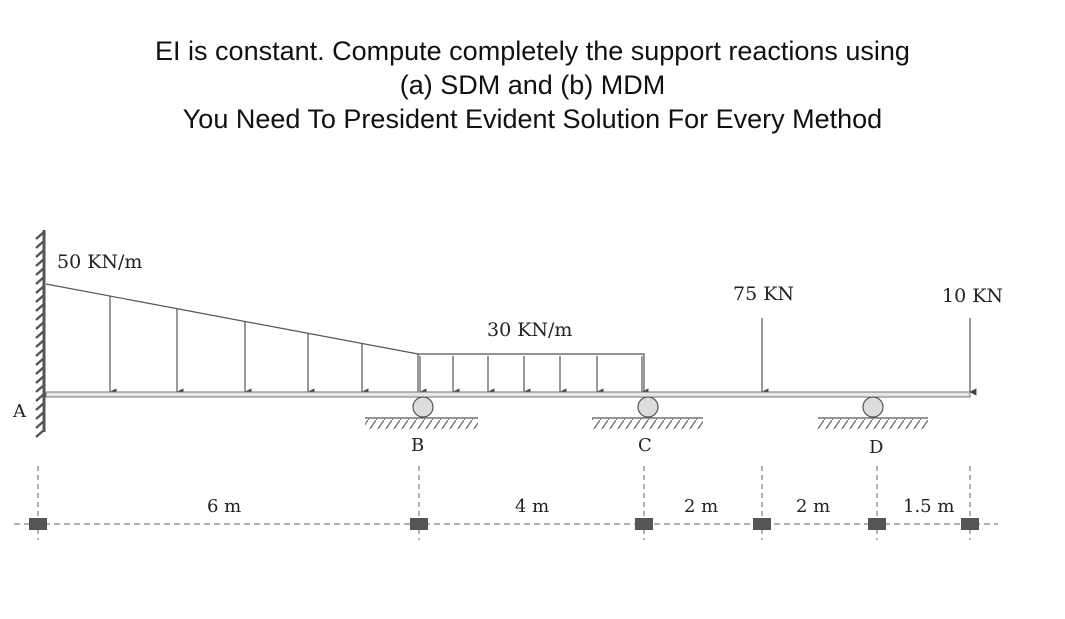  What do you see at coordinates (506, 503) in the screenshot?
I see `dimension-line` at bounding box center [506, 503].